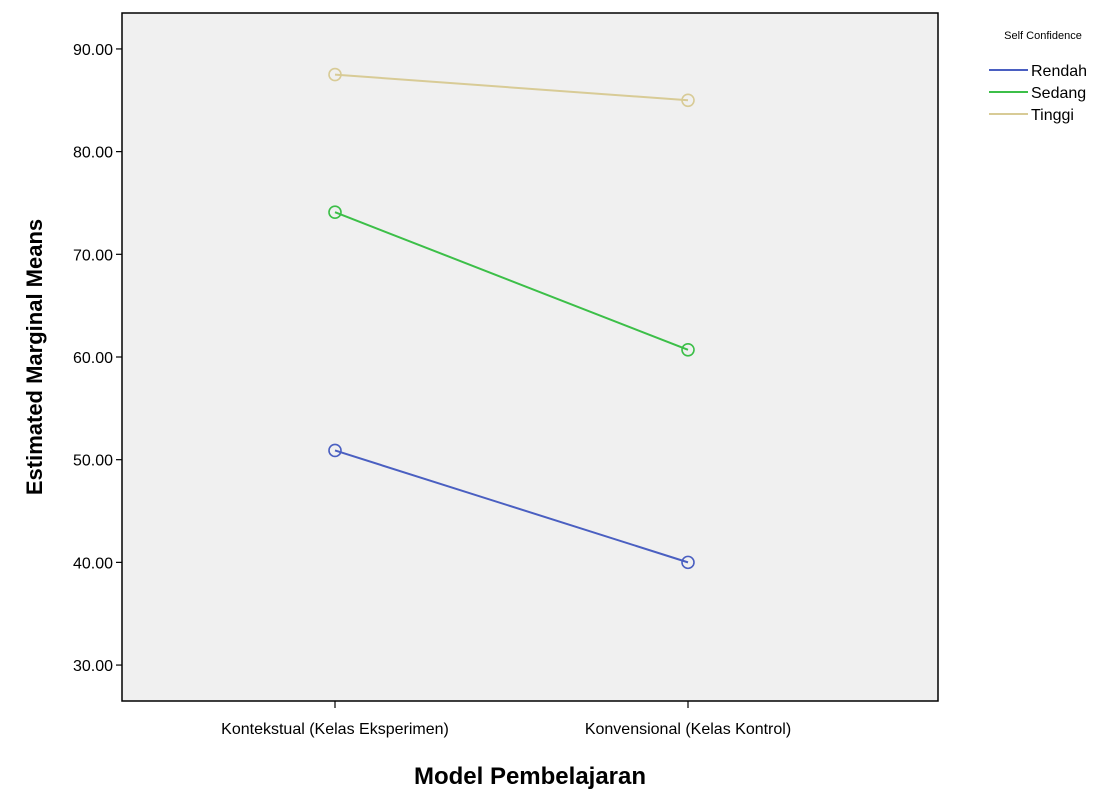 Image resolution: width=1118 pixels, height=796 pixels. Describe the element at coordinates (335, 729) in the screenshot. I see `x-tick-label: Kontekstual (Kelas Eksperimen)` at that location.